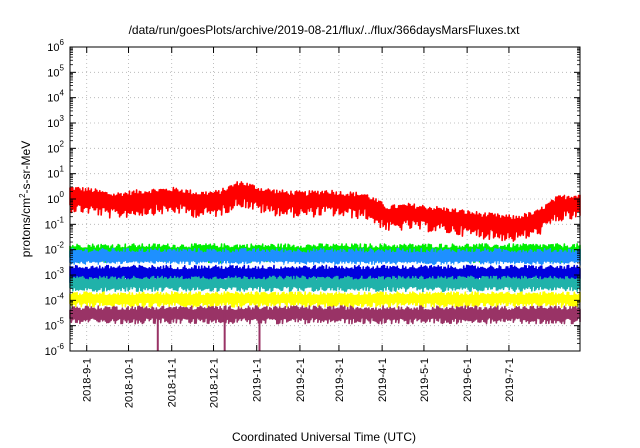 The width and height of the screenshot is (640, 448). I want to click on y-tick-label: 10³, so click(55, 122).